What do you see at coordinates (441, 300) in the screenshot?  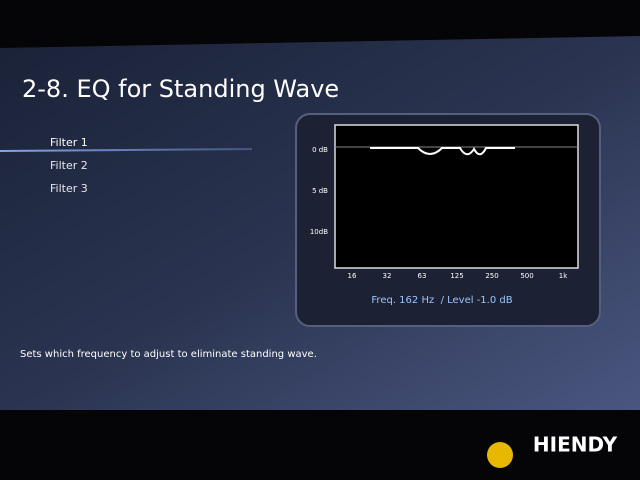 I see `status-text: Freq. 162 Hz / Level -1.0 dB` at bounding box center [441, 300].